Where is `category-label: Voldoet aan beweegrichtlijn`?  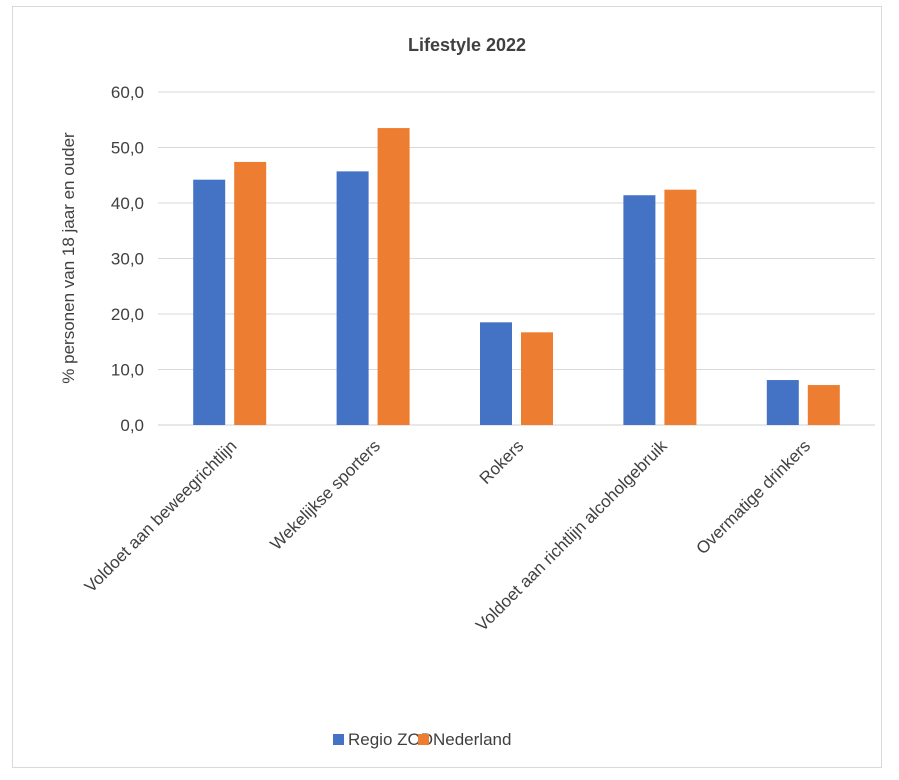 category-label: Voldoet aan beweegrichtlijn is located at coordinates (161, 516).